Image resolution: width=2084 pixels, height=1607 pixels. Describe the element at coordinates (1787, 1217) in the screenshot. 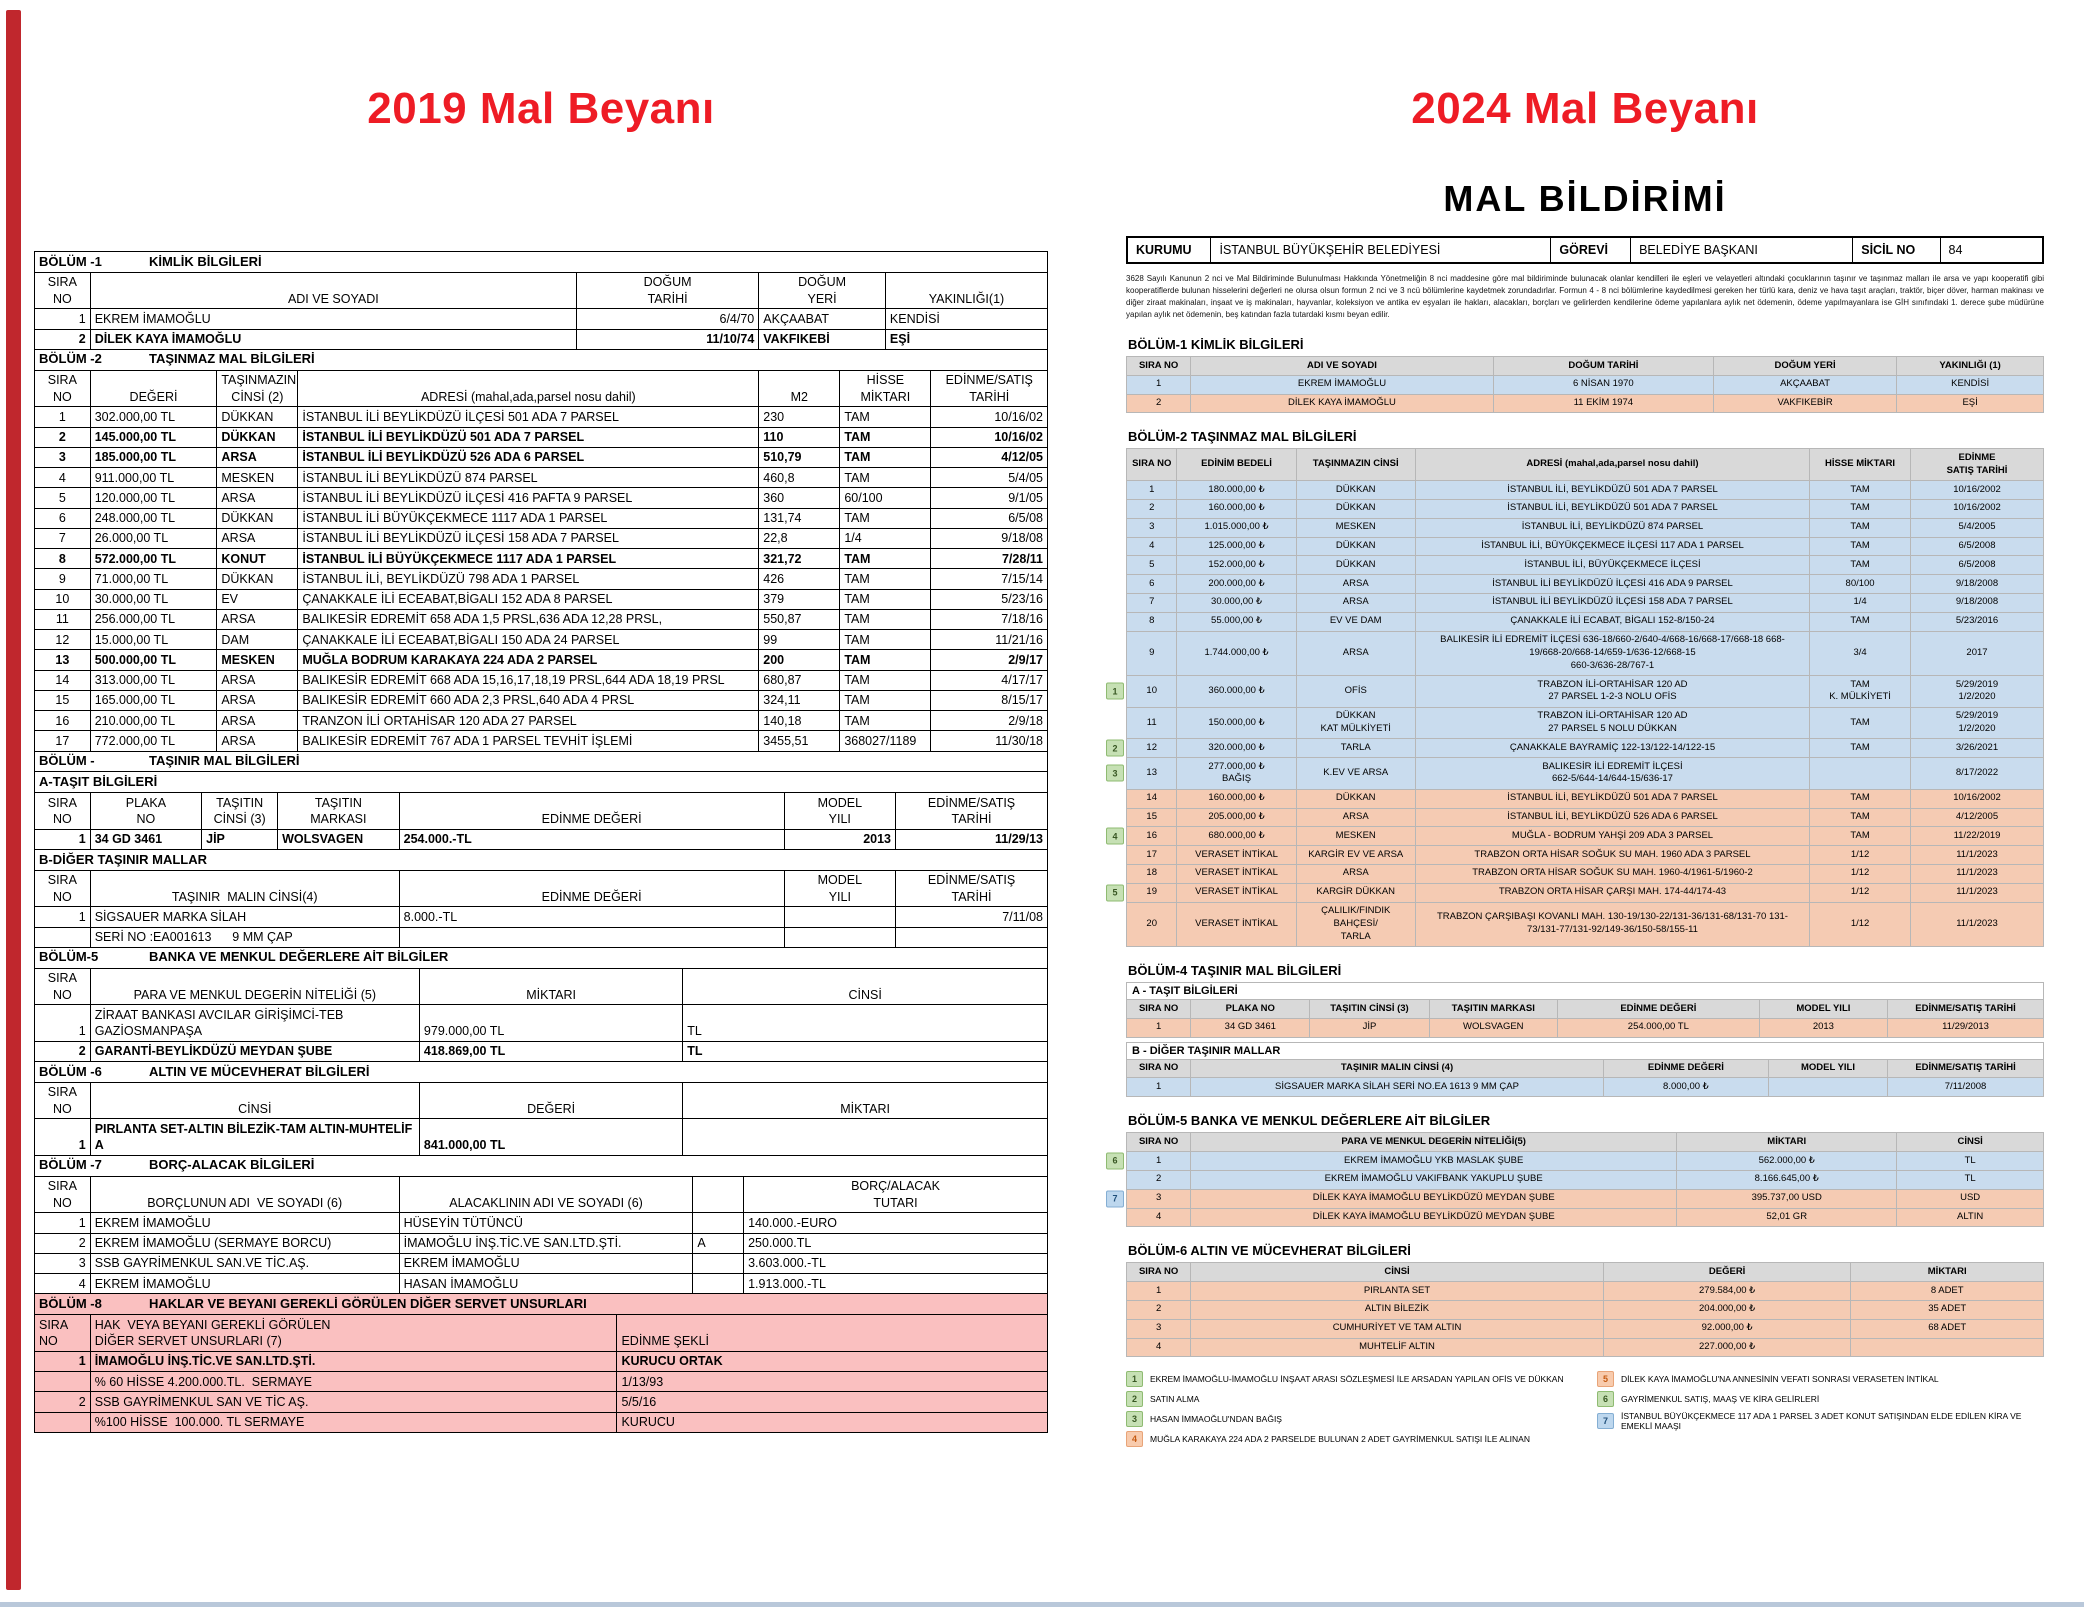

I see `cell: 52,01 GR` at that location.